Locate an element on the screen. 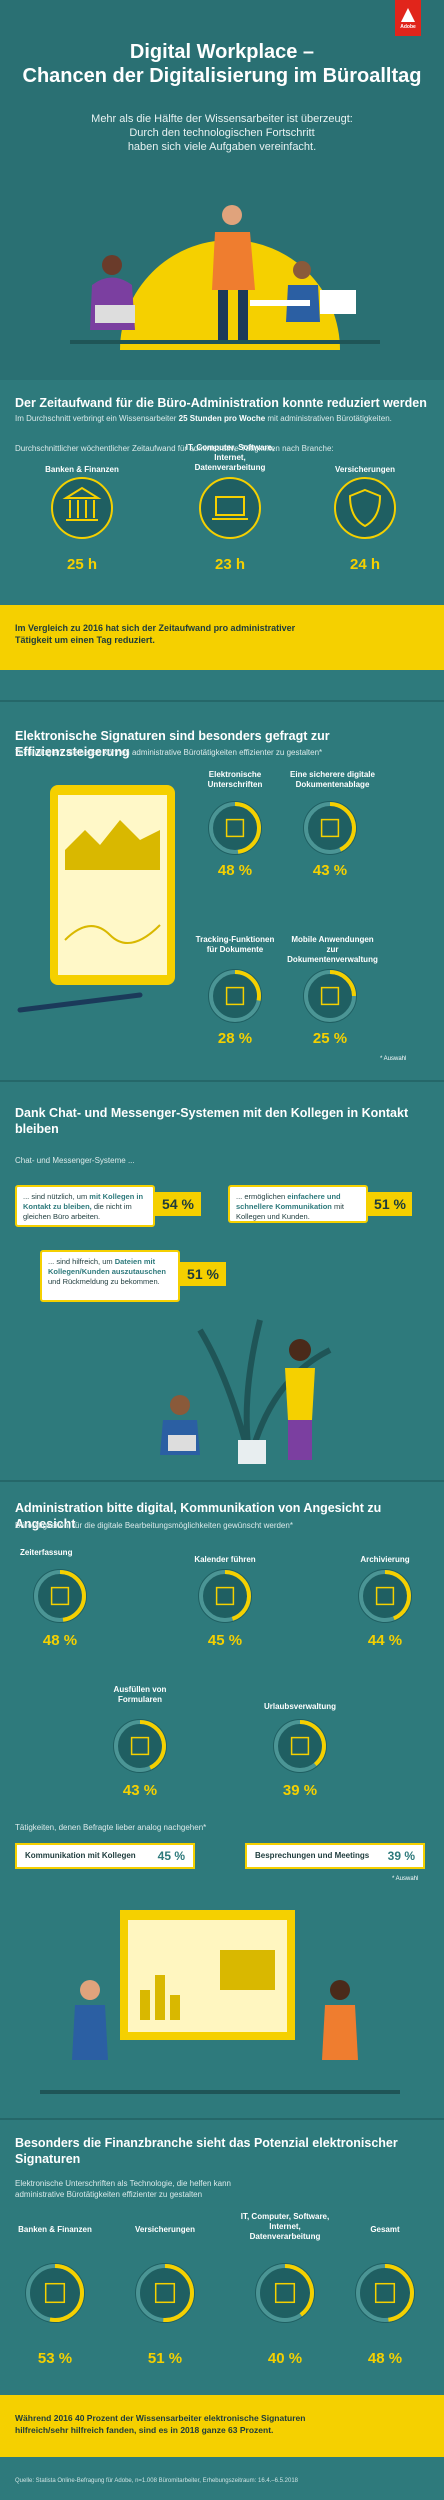  item-label: Eine sicherere digitale Dokumentenablage is located at coordinates (332, 779).